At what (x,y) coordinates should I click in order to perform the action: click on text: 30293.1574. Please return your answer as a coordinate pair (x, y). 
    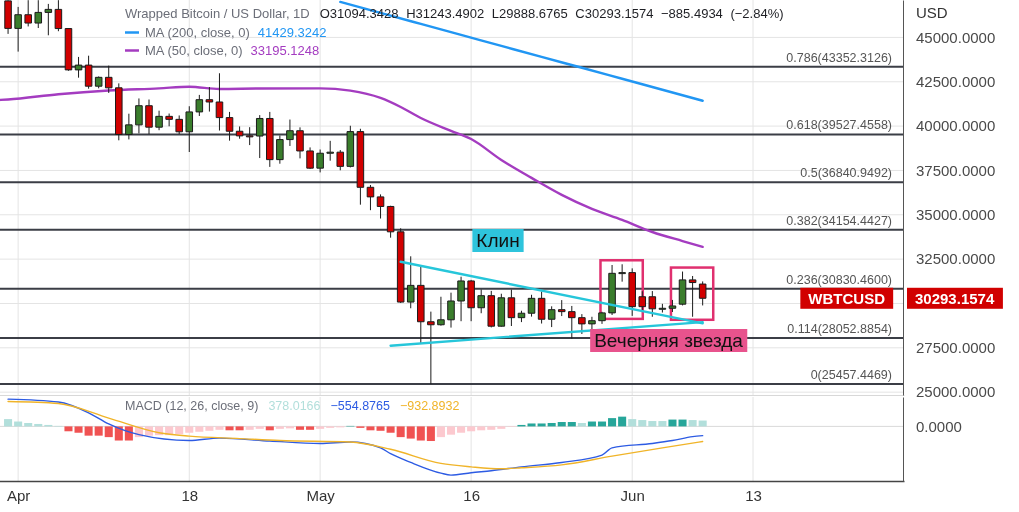
    Looking at the image, I should click on (955, 298).